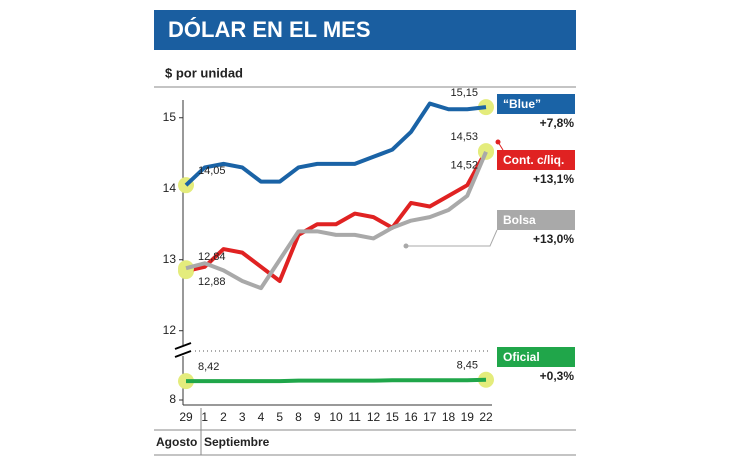 This screenshot has height=460, width=730. I want to click on value-label: 12,88, so click(212, 282).